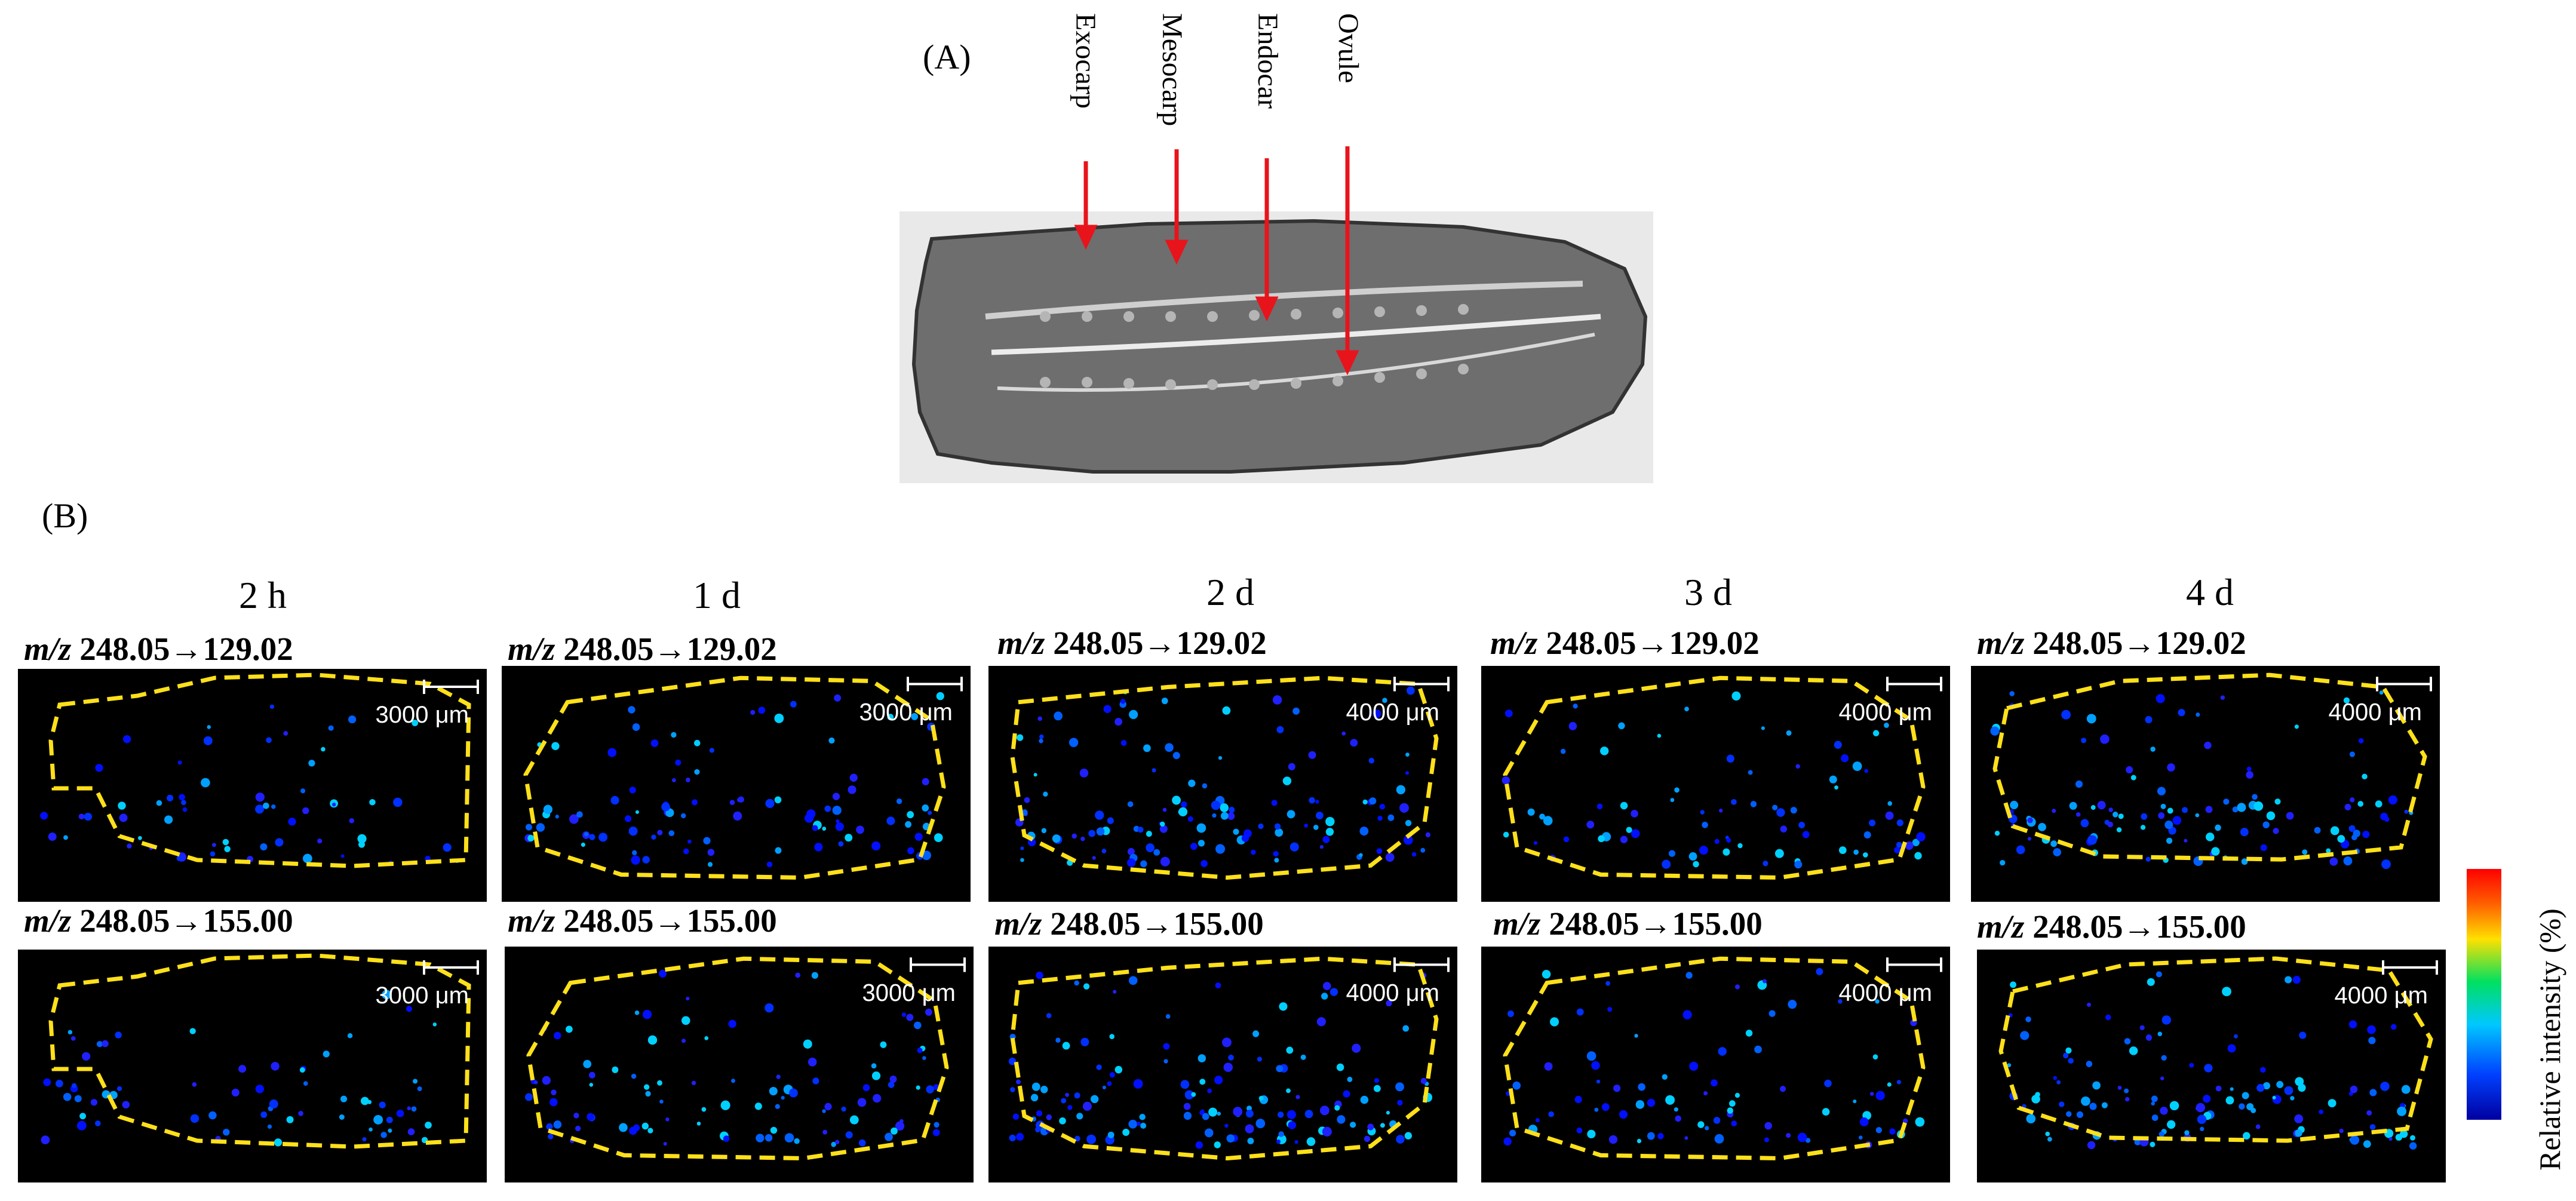  I want to click on scale-bar, so click(451, 968).